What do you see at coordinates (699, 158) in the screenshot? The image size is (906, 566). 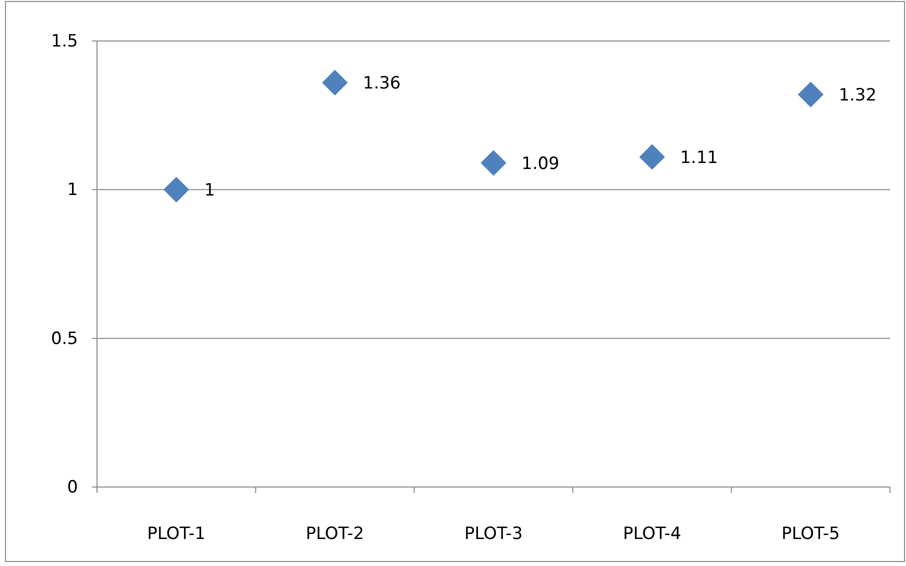 I see `data-label: 1.11` at bounding box center [699, 158].